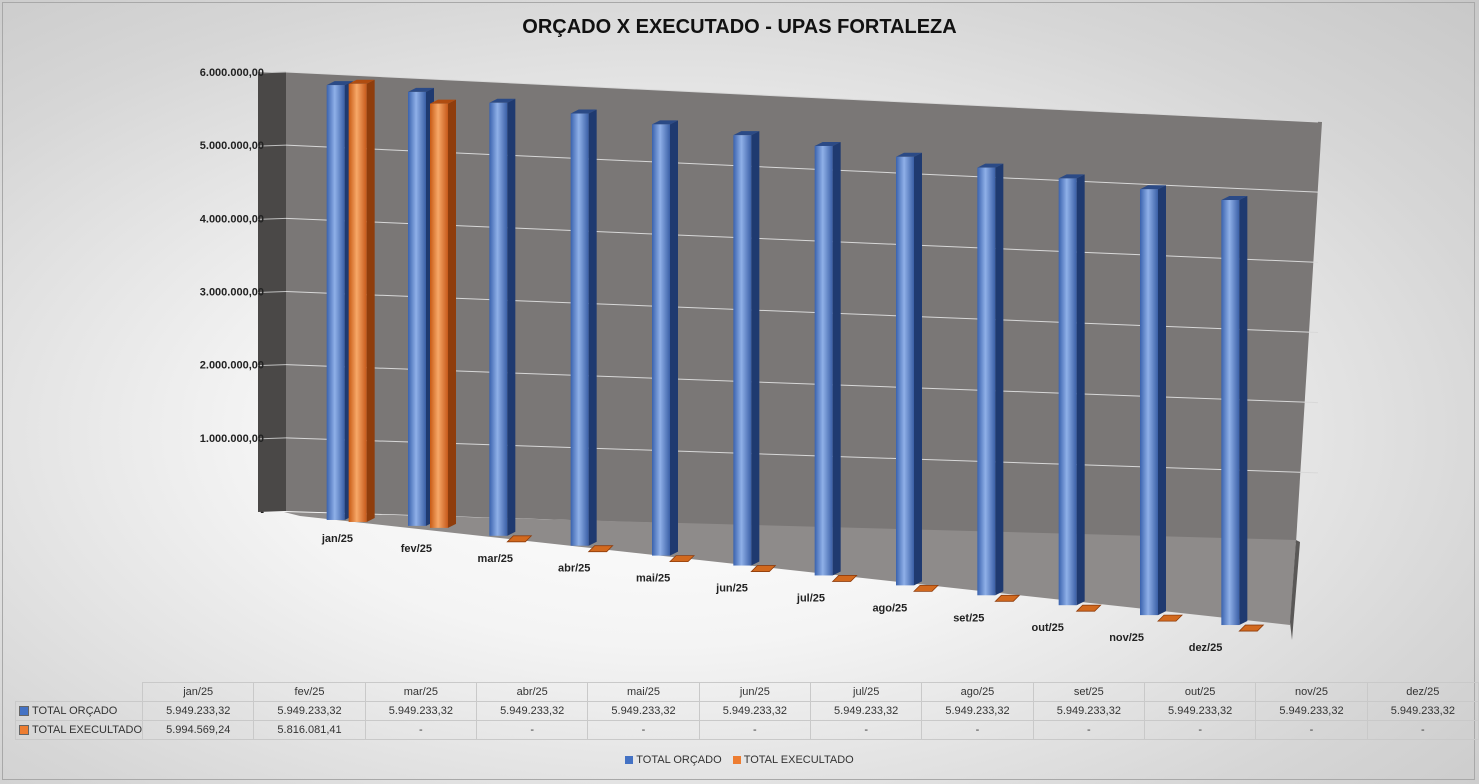 The image size is (1479, 784). What do you see at coordinates (731, 589) in the screenshot?
I see `x-tick-label: jun/25` at bounding box center [731, 589].